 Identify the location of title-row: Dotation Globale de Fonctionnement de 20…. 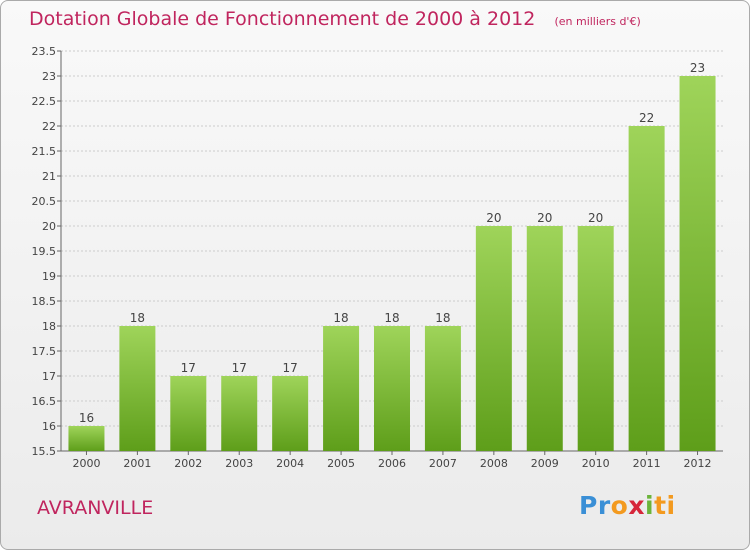
(335, 19).